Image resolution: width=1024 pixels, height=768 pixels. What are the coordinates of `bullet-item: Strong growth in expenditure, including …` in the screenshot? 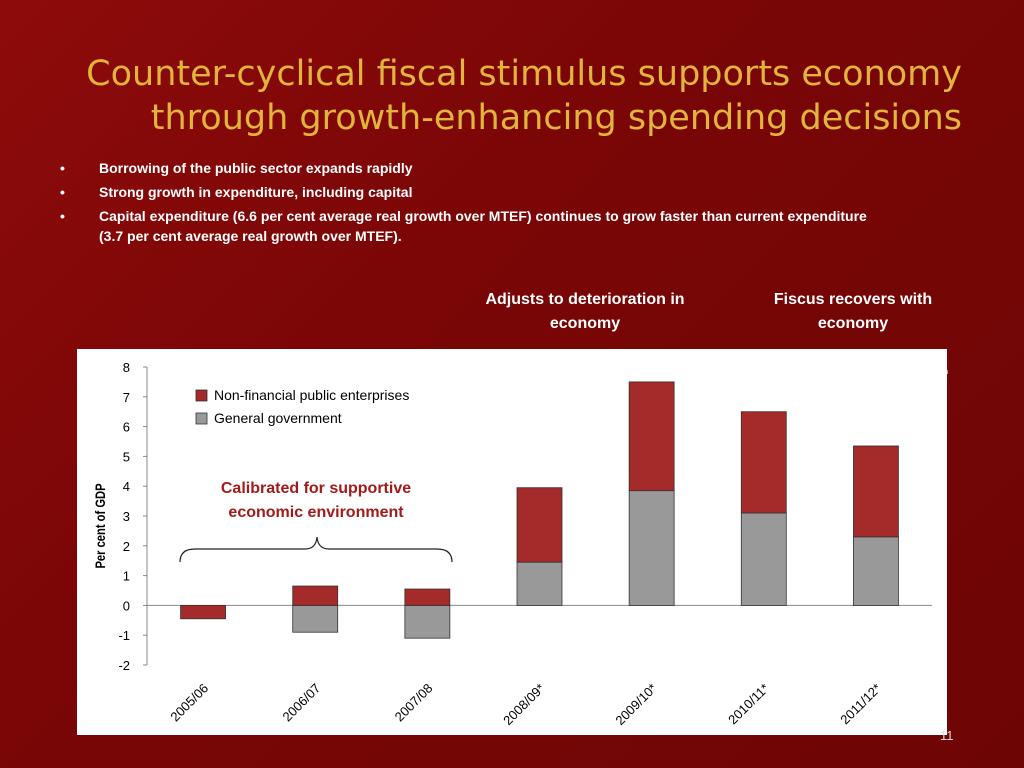 It's located at (475, 192).